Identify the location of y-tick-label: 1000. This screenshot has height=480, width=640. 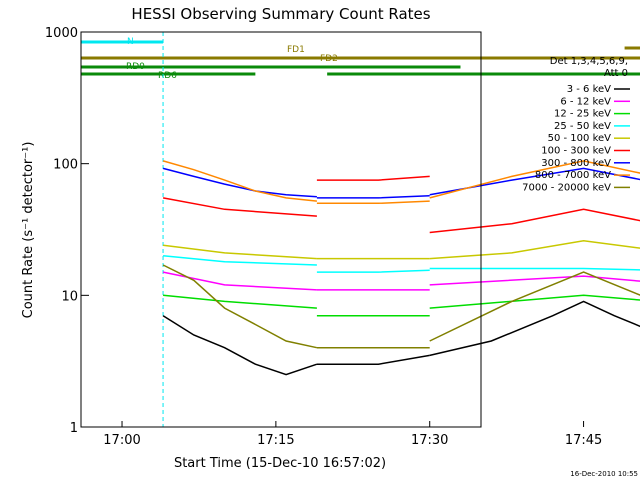
(61, 33).